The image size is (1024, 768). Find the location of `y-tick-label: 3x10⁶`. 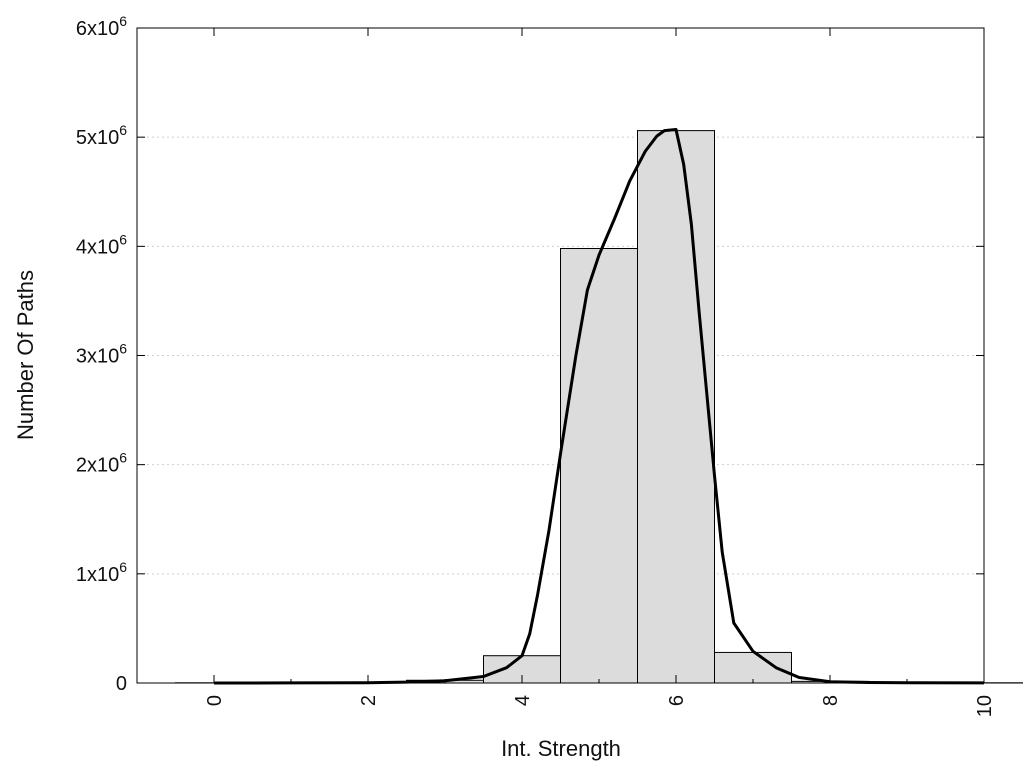

y-tick-label: 3x10⁶ is located at coordinates (101, 354).